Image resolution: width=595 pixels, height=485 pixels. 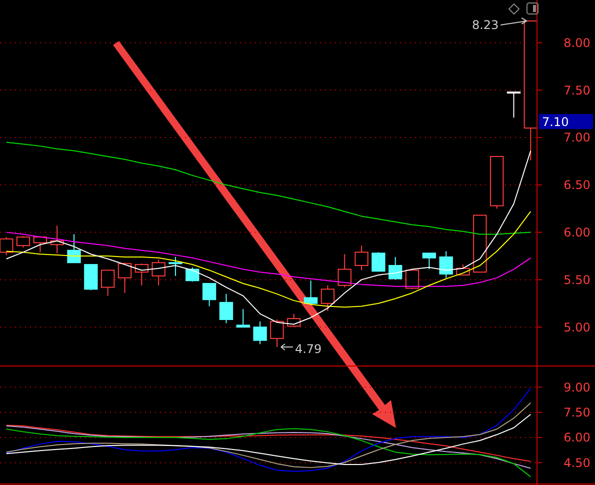 I want to click on y-tick-label: 8.00, so click(x=577, y=43).